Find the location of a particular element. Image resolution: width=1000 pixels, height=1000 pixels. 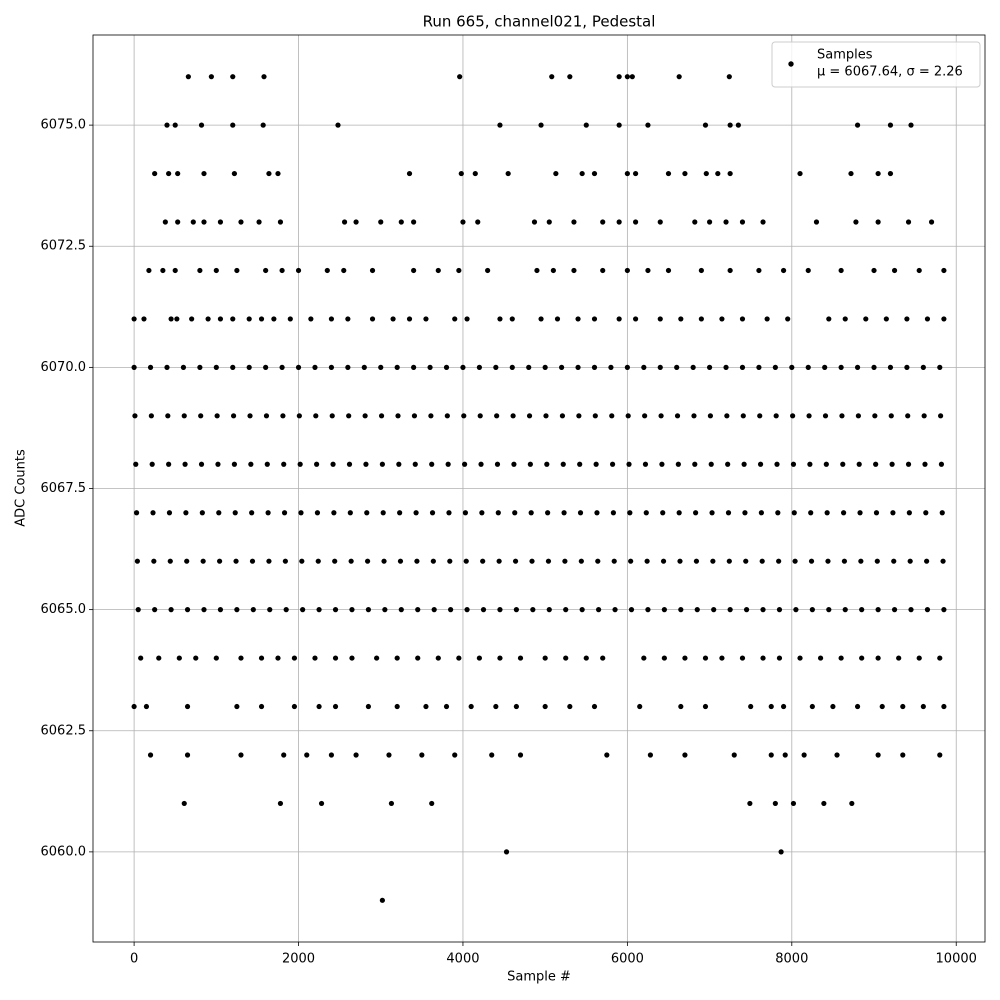

y-tick-label: 6060.0 is located at coordinates (64, 851).